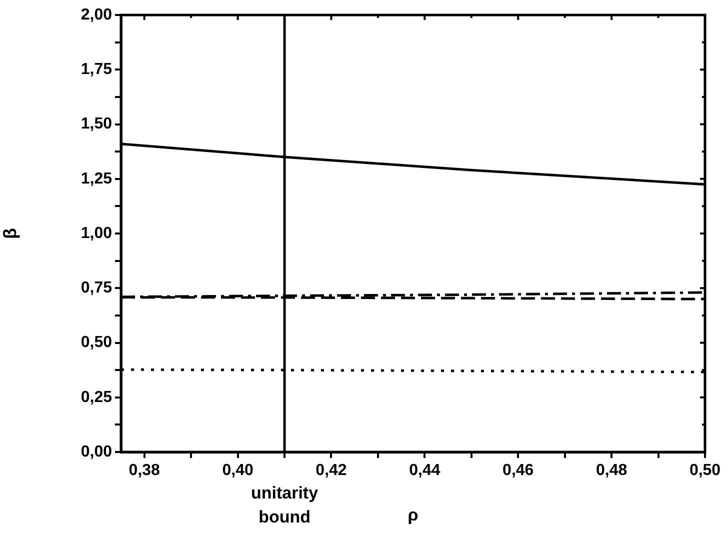 This screenshot has height=538, width=728. Describe the element at coordinates (96, 397) in the screenshot. I see `y-tick-label: 0,25` at that location.